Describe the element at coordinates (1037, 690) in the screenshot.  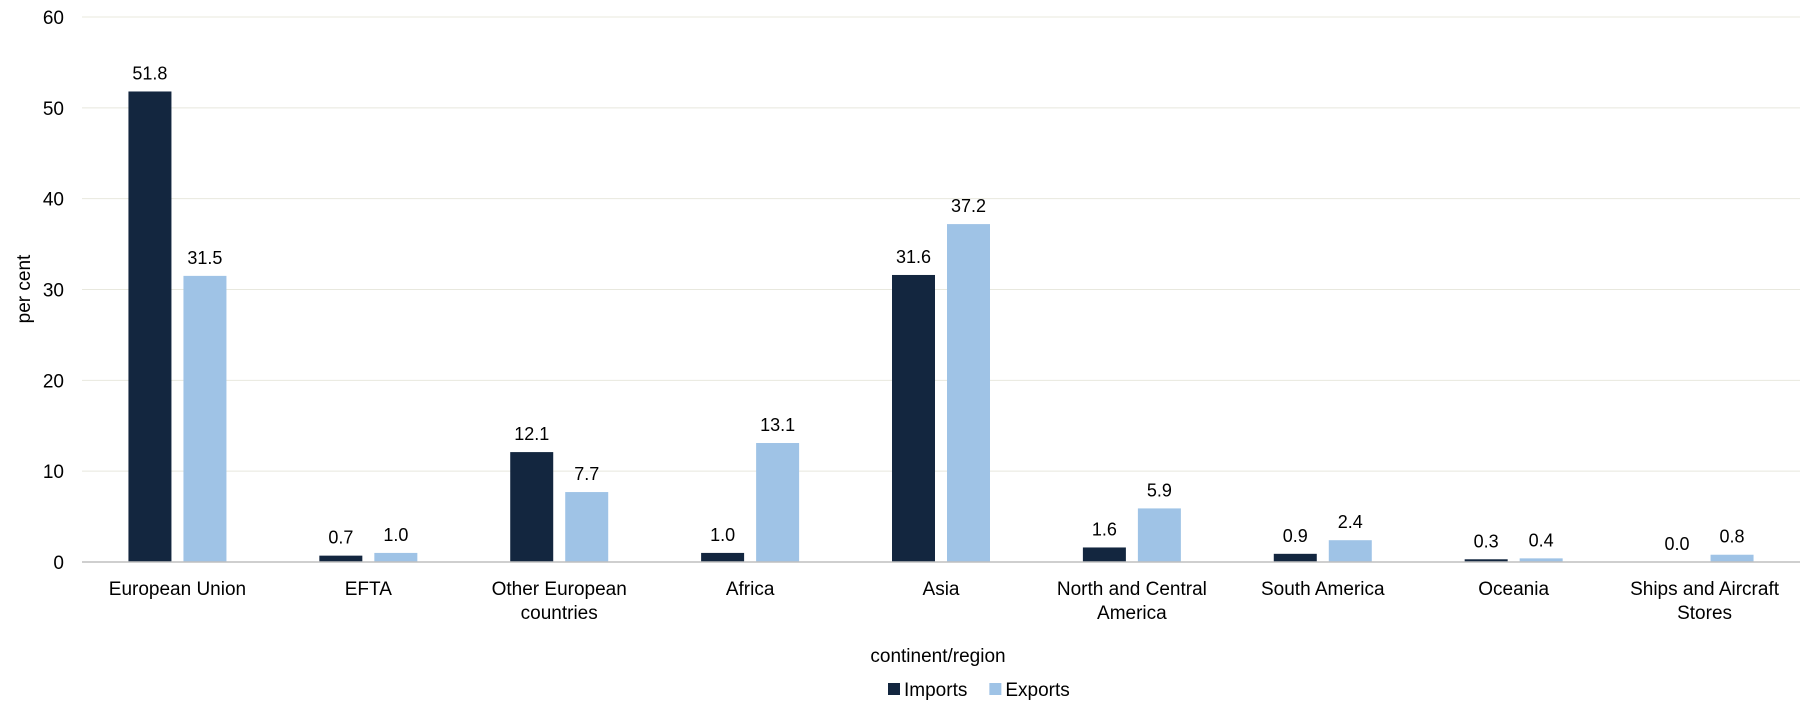
I see `legend-label-exports: Exports` at that location.